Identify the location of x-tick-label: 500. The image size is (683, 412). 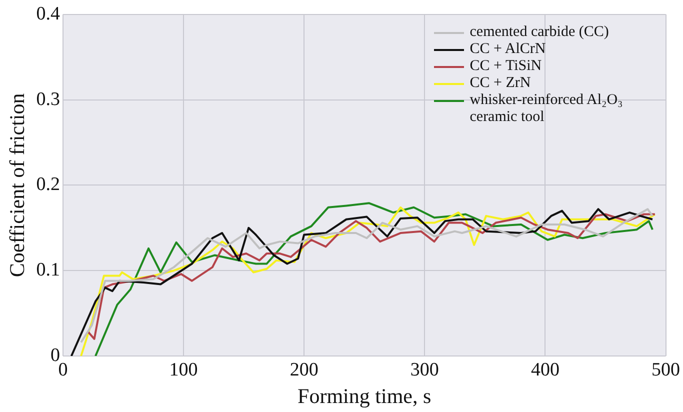
(666, 369).